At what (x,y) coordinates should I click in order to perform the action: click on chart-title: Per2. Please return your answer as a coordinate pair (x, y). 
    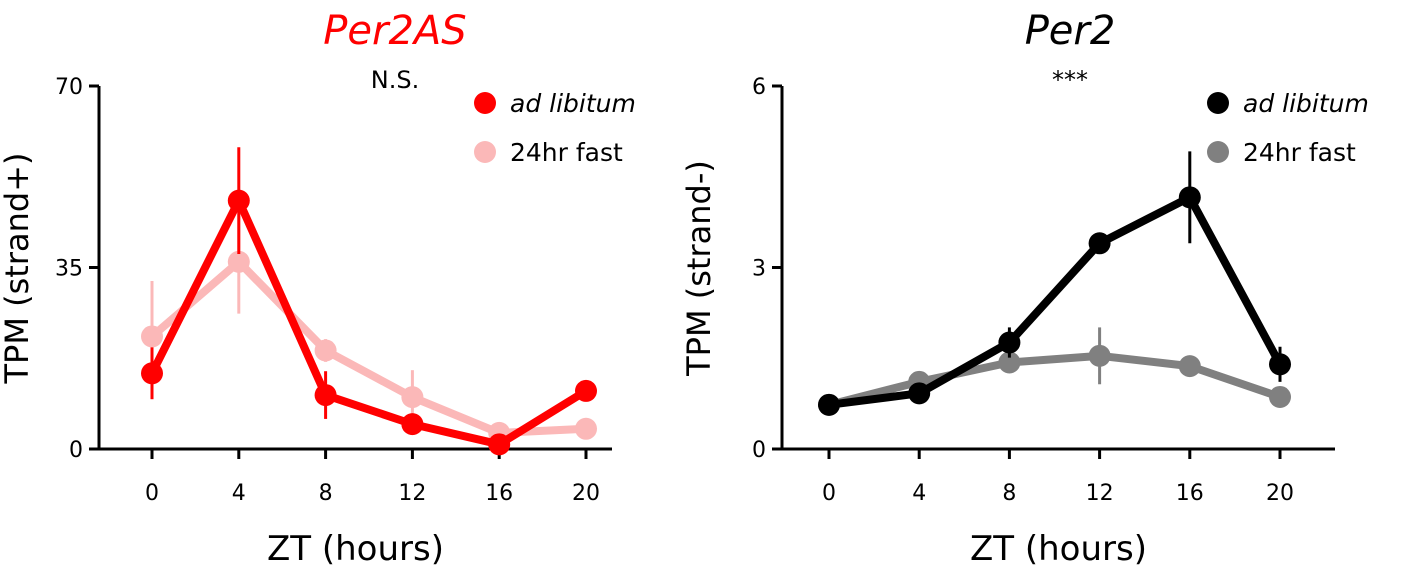
    Looking at the image, I should click on (1070, 31).